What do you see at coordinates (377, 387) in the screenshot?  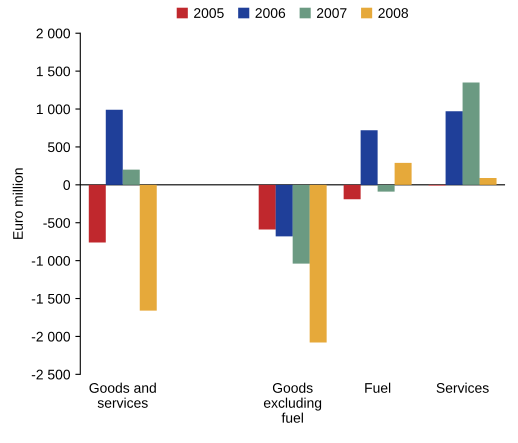 I see `x-tick-label: Fuel` at bounding box center [377, 387].